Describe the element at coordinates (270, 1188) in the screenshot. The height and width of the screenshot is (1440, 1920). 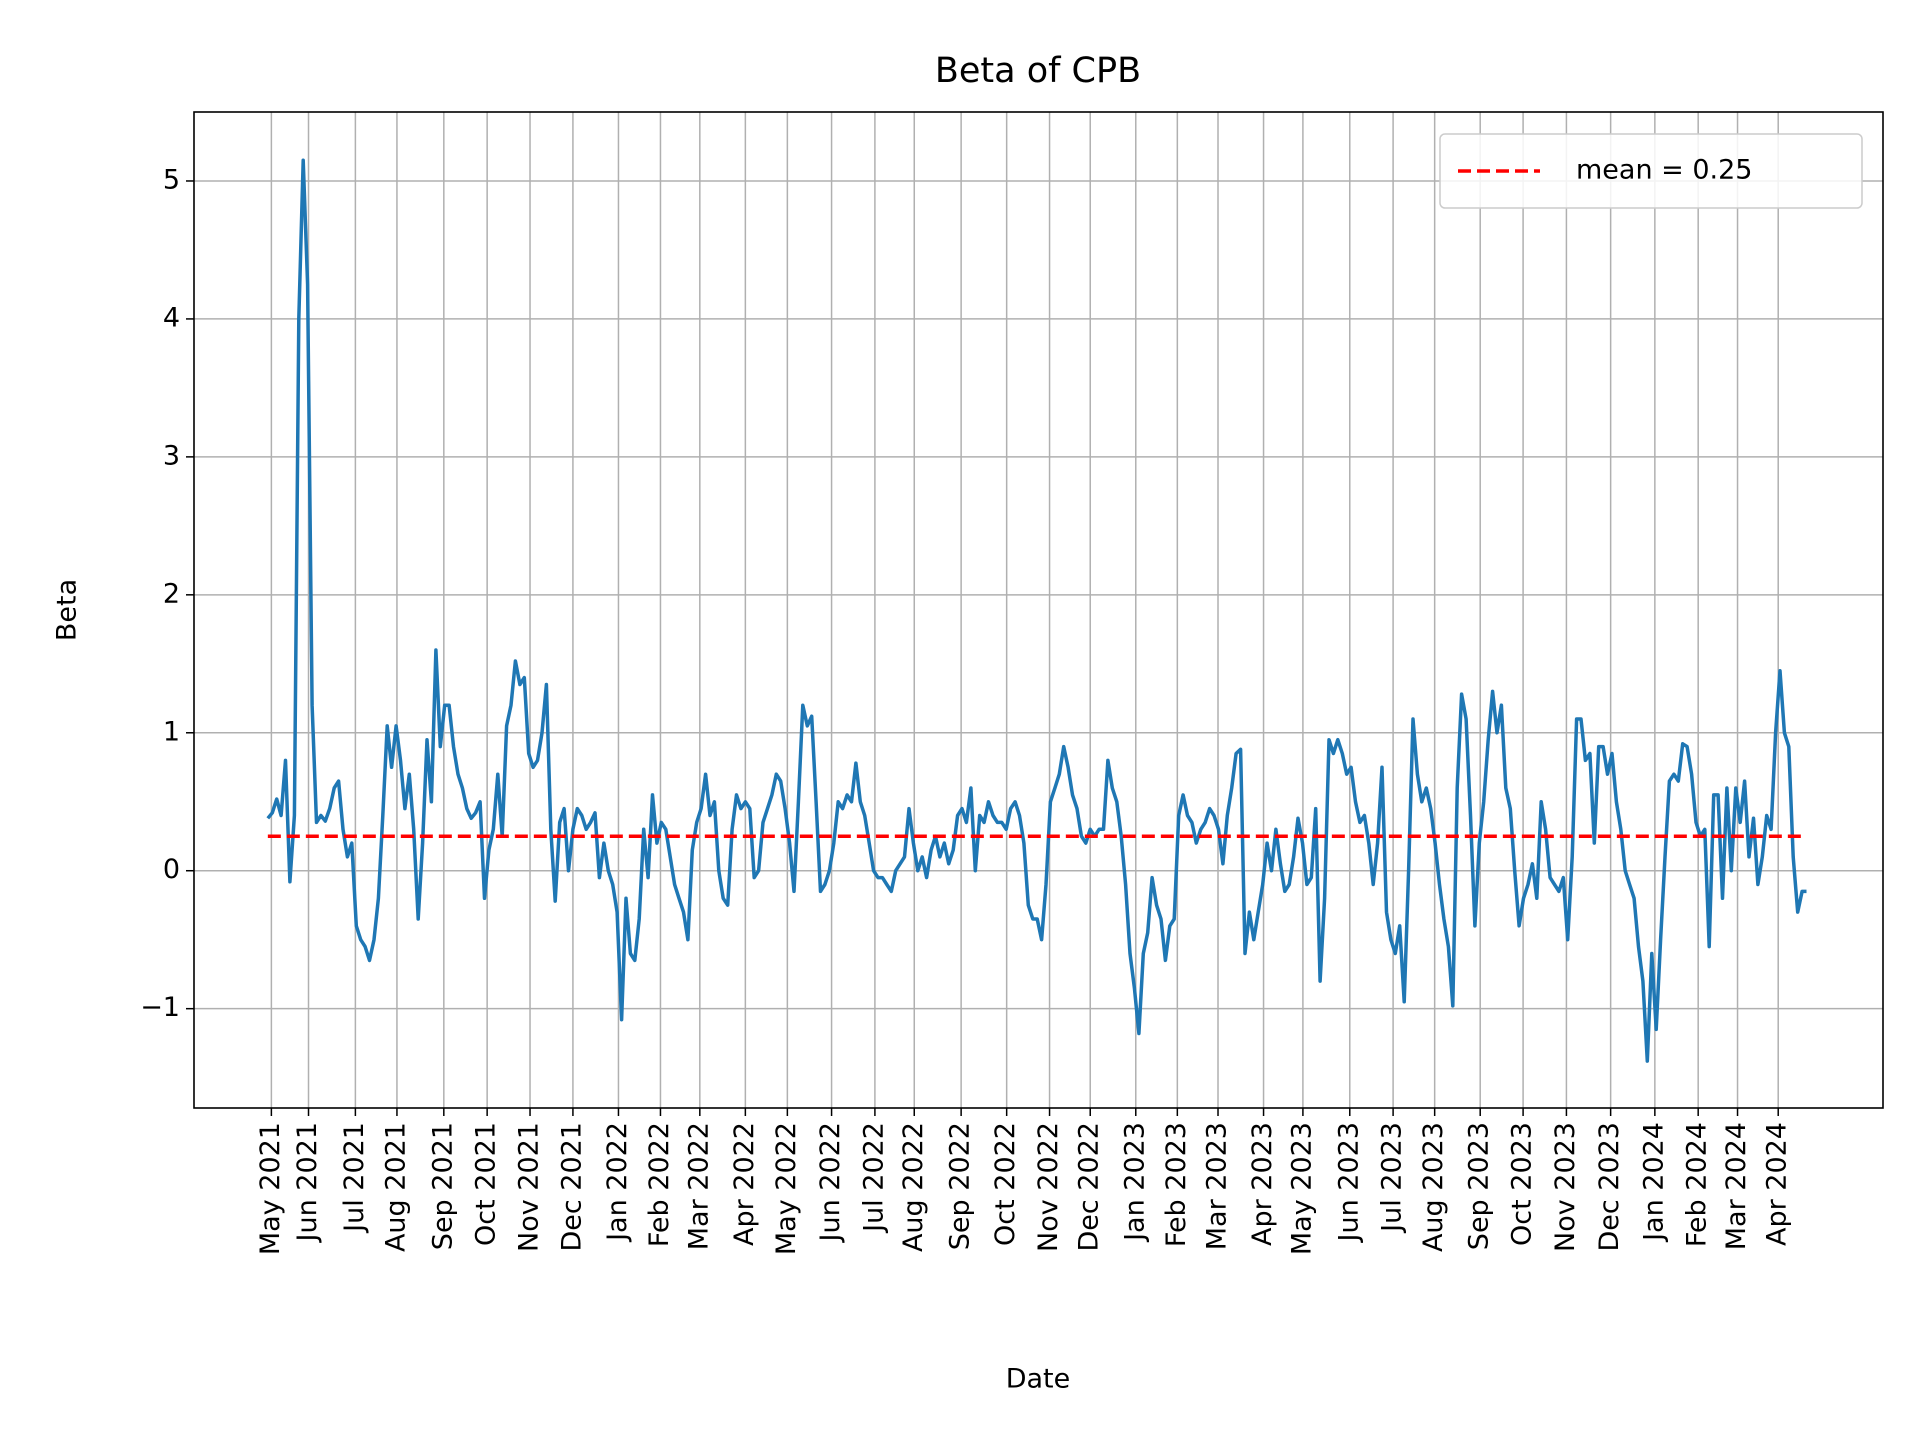
I see `x-tick-label: May 2021` at that location.